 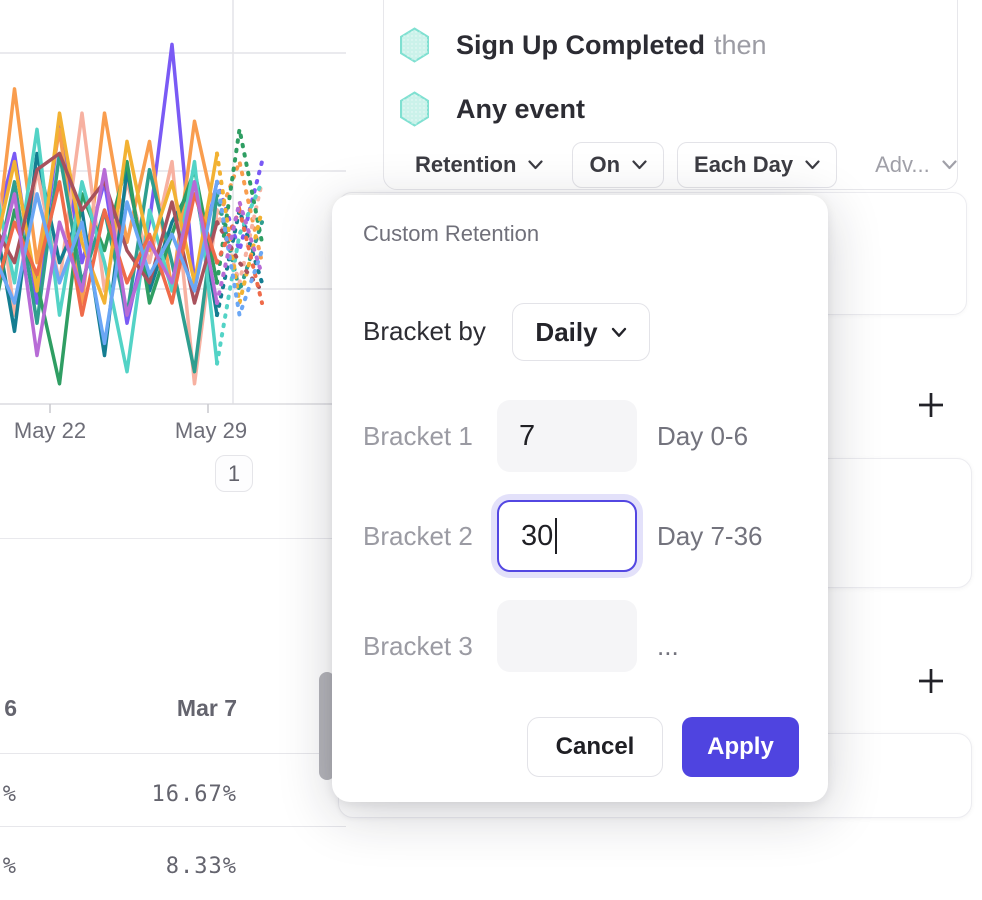 I want to click on bracket-3-label: Bracket 3, so click(x=418, y=646).